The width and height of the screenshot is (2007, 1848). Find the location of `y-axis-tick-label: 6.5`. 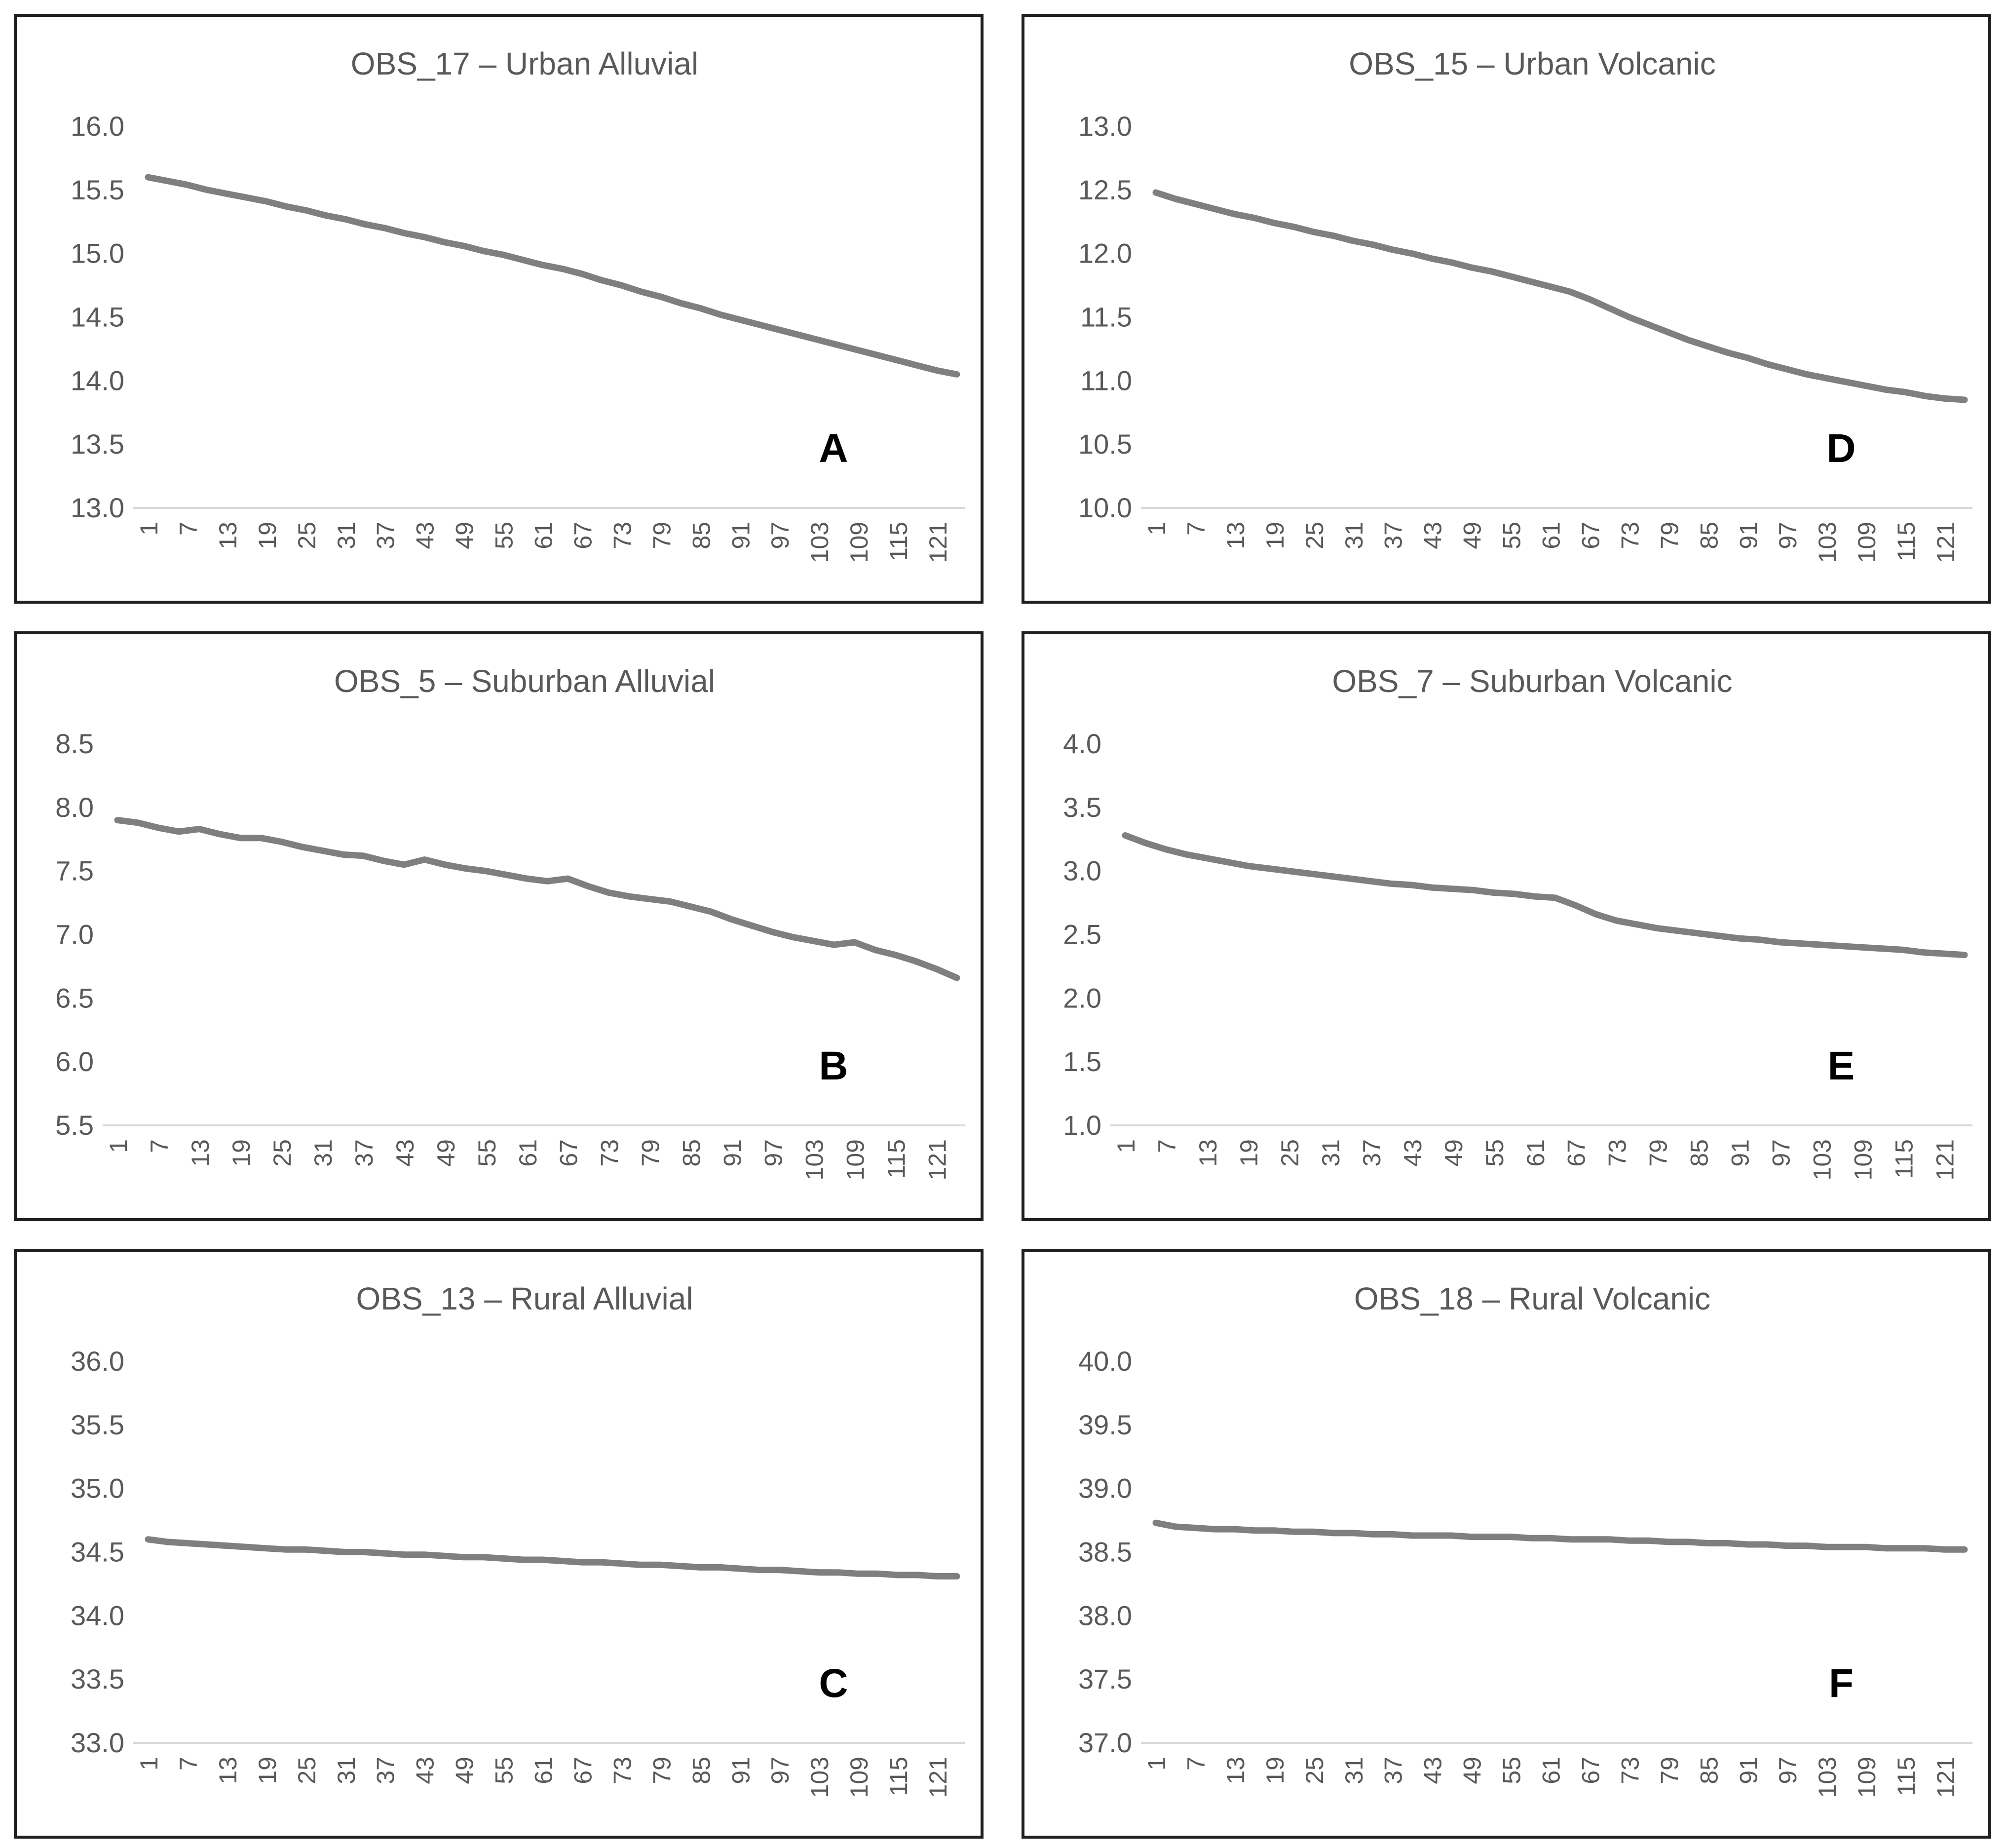

y-axis-tick-label: 6.5 is located at coordinates (74, 997).